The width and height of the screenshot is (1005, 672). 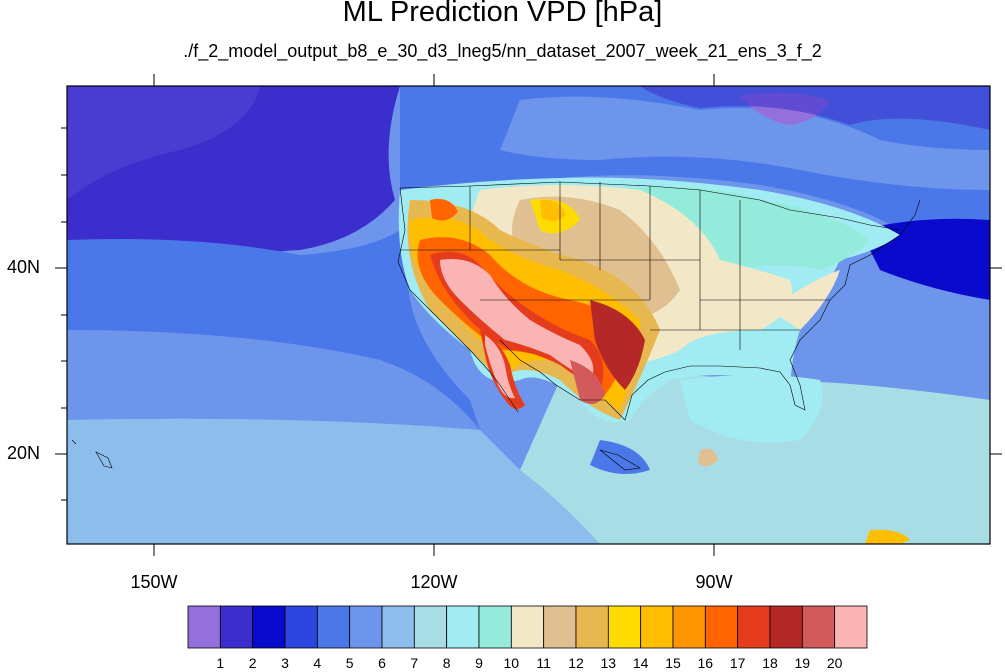 What do you see at coordinates (220, 663) in the screenshot?
I see `colorbar-tick-label: 1` at bounding box center [220, 663].